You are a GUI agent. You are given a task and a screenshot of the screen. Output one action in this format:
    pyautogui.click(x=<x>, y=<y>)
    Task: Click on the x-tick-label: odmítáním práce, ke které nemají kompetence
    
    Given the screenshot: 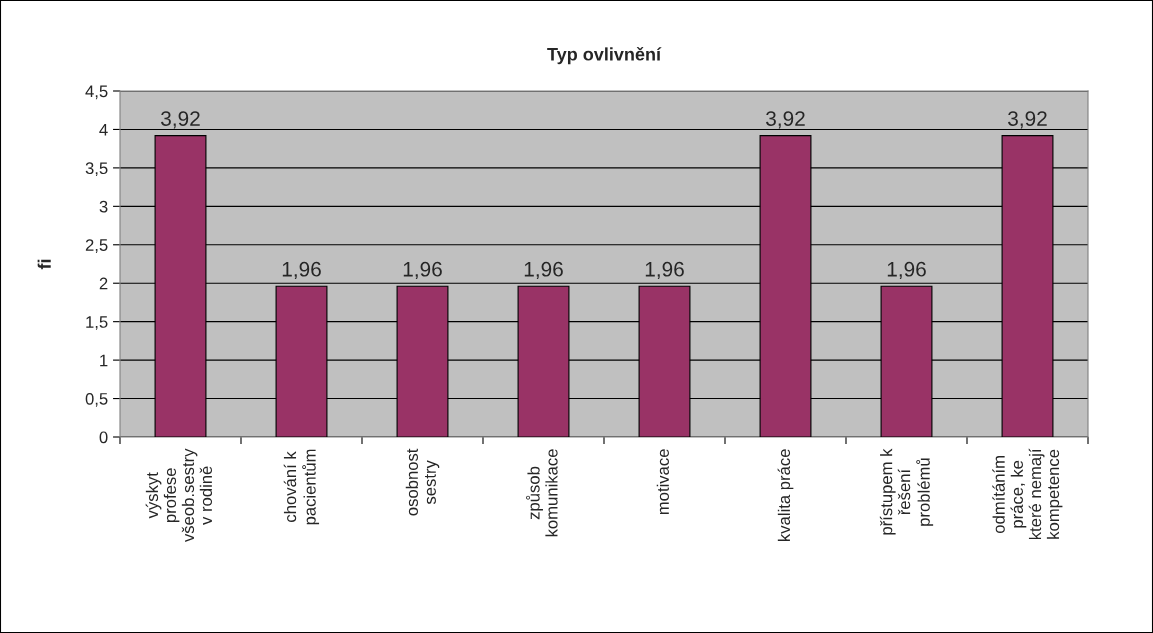 What is the action you would take?
    pyautogui.click(x=1027, y=494)
    